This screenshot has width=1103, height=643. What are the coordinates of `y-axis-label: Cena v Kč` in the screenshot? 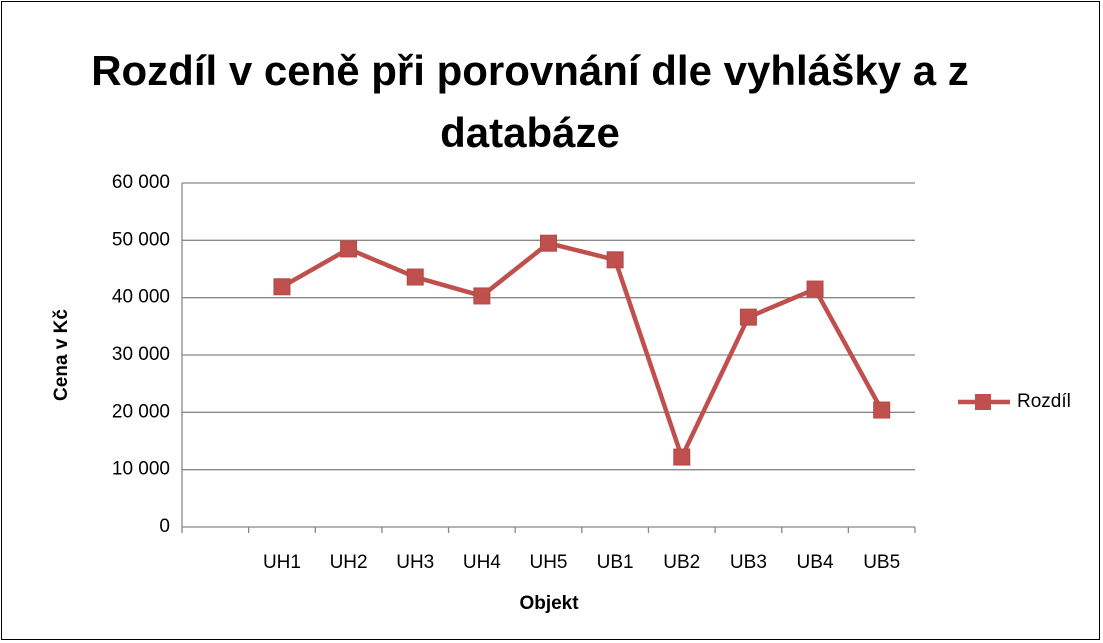 It's located at (61, 355).